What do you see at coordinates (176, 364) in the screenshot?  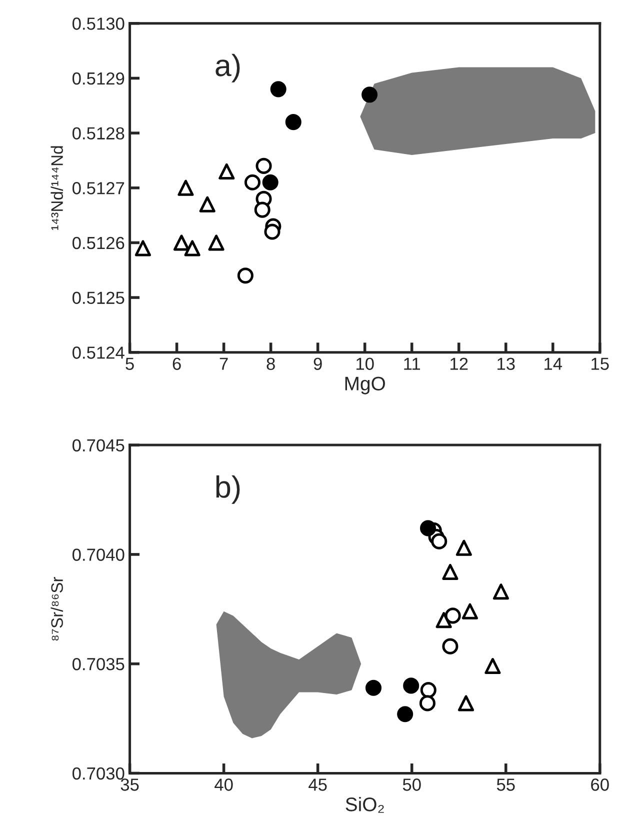 I see `x-tick-label: 6` at bounding box center [176, 364].